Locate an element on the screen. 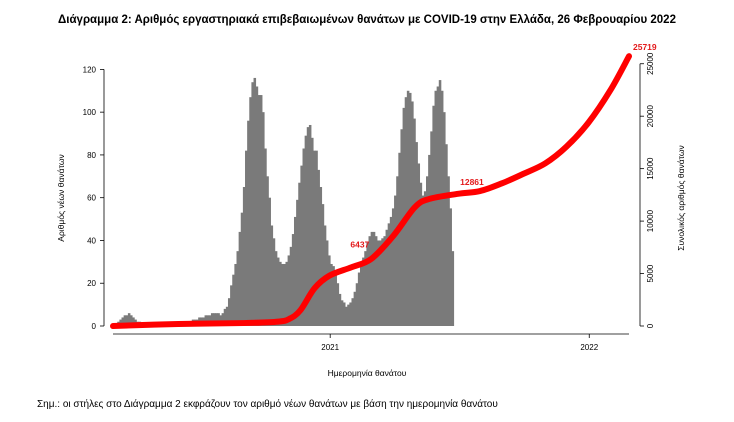 This screenshot has height=422, width=734. annotation-label: 6437 is located at coordinates (359, 244).